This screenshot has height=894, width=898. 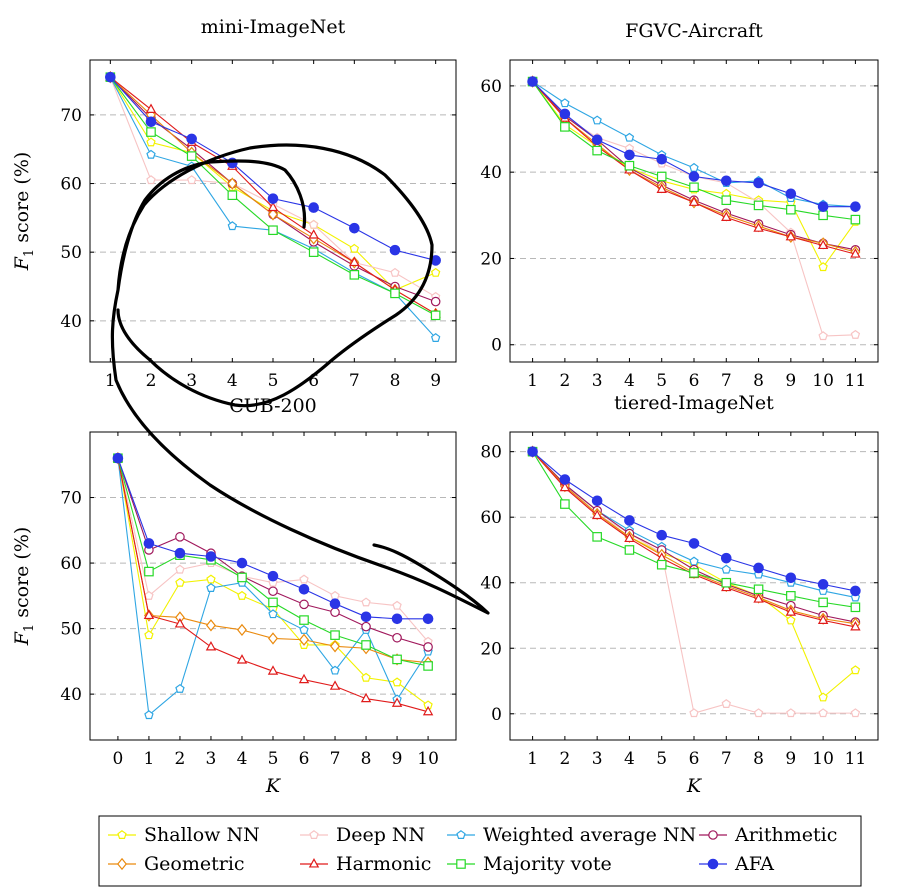 I want to click on y-tick-label: 20, so click(x=491, y=649).